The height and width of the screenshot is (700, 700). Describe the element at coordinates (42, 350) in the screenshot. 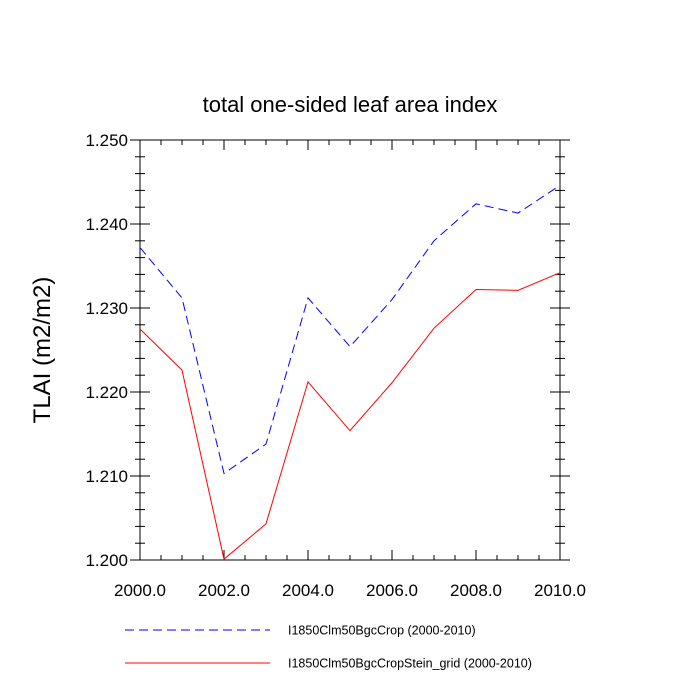

I see `y-axis-label: TLAI (m2/m2)` at that location.